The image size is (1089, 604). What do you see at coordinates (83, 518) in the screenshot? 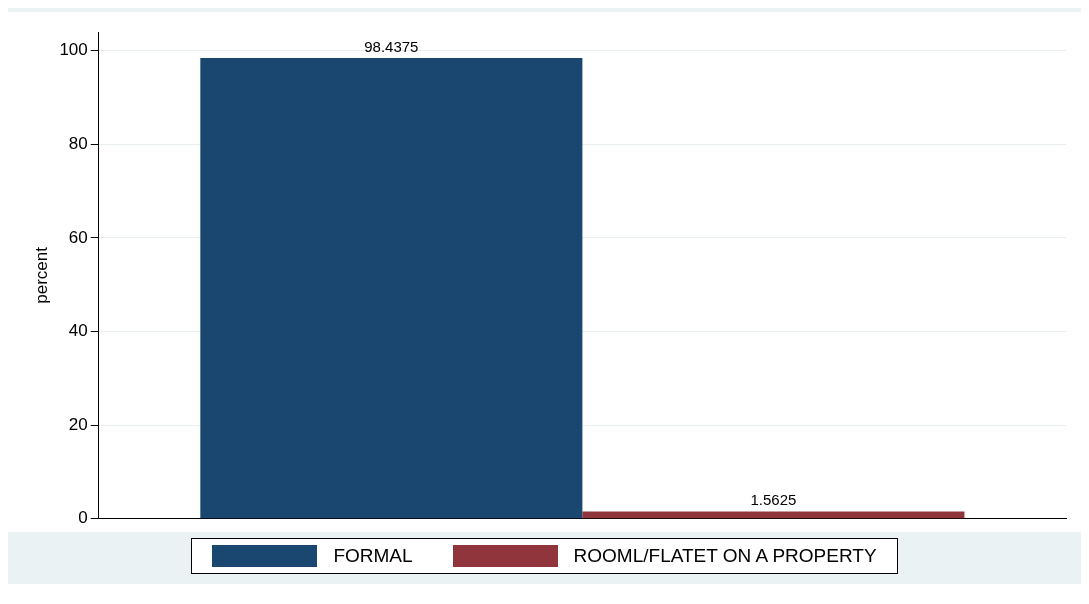
I see `y-tick-label: 0` at bounding box center [83, 518].